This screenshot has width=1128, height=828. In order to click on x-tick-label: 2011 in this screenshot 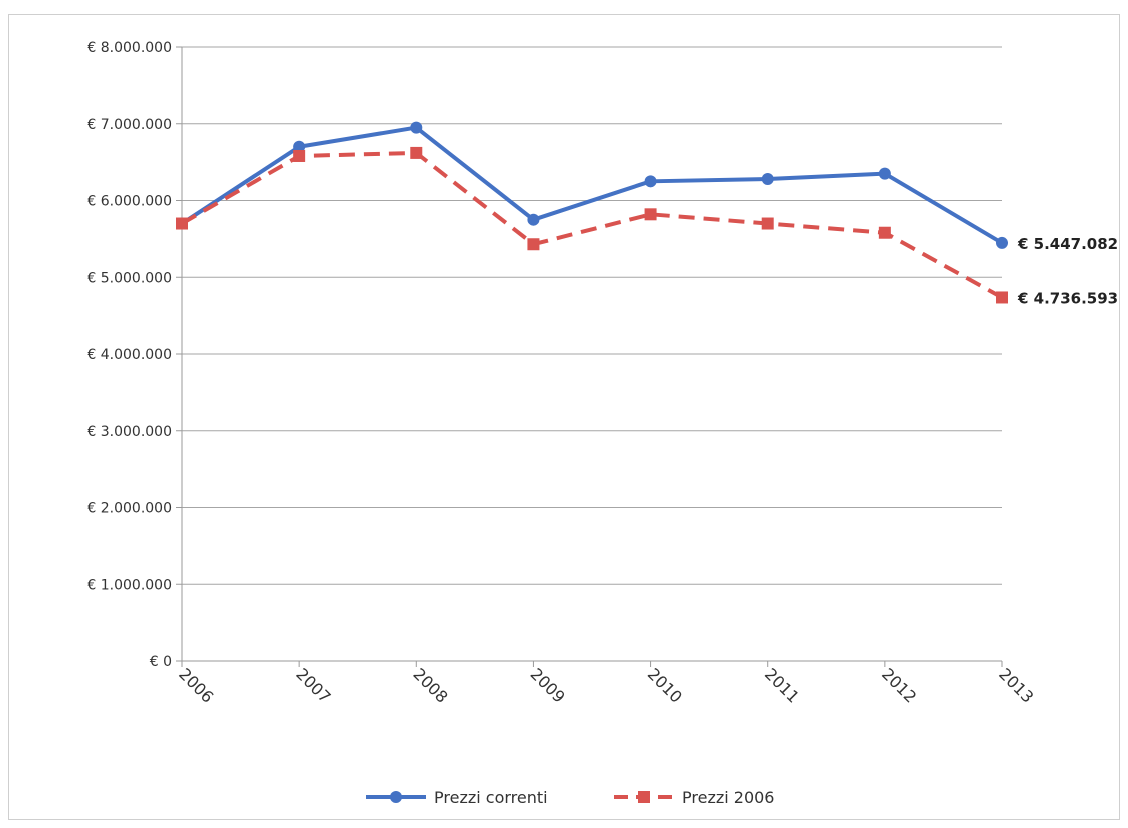, I will do `click(782, 685)`.